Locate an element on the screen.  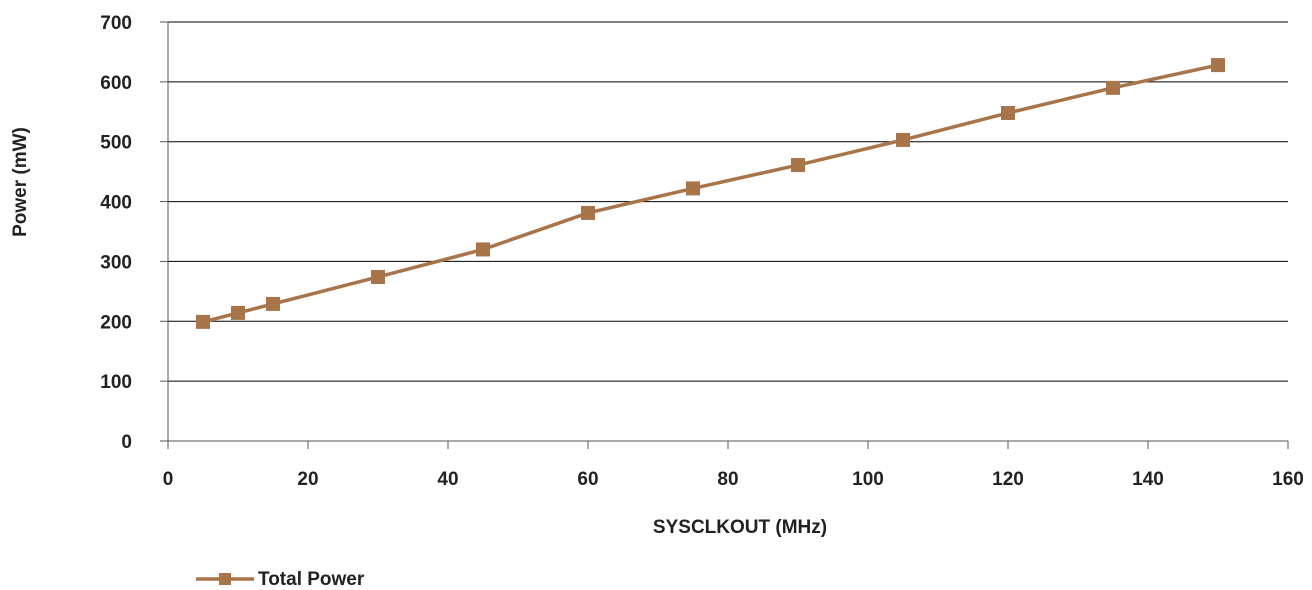
x-tick-label-160: 160 is located at coordinates (1288, 479).